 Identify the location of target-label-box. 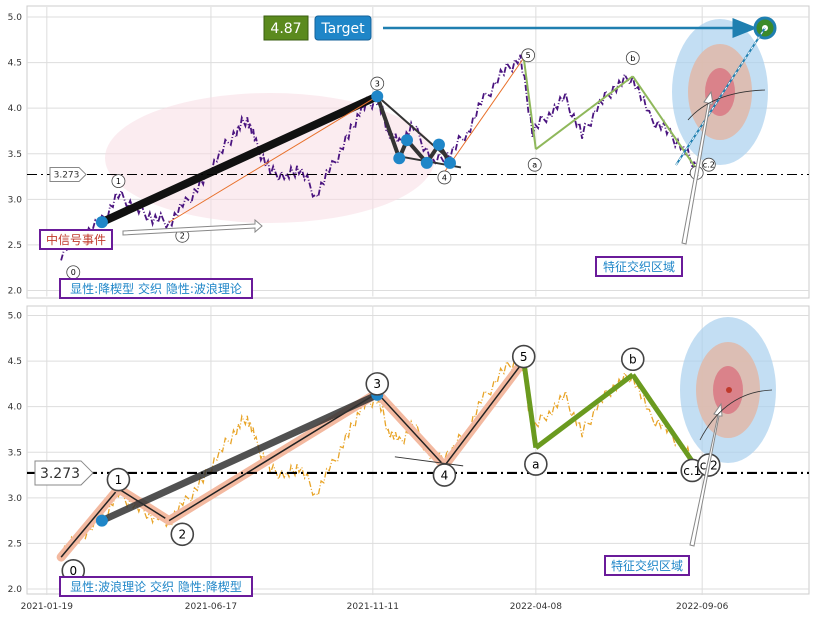
(343, 28).